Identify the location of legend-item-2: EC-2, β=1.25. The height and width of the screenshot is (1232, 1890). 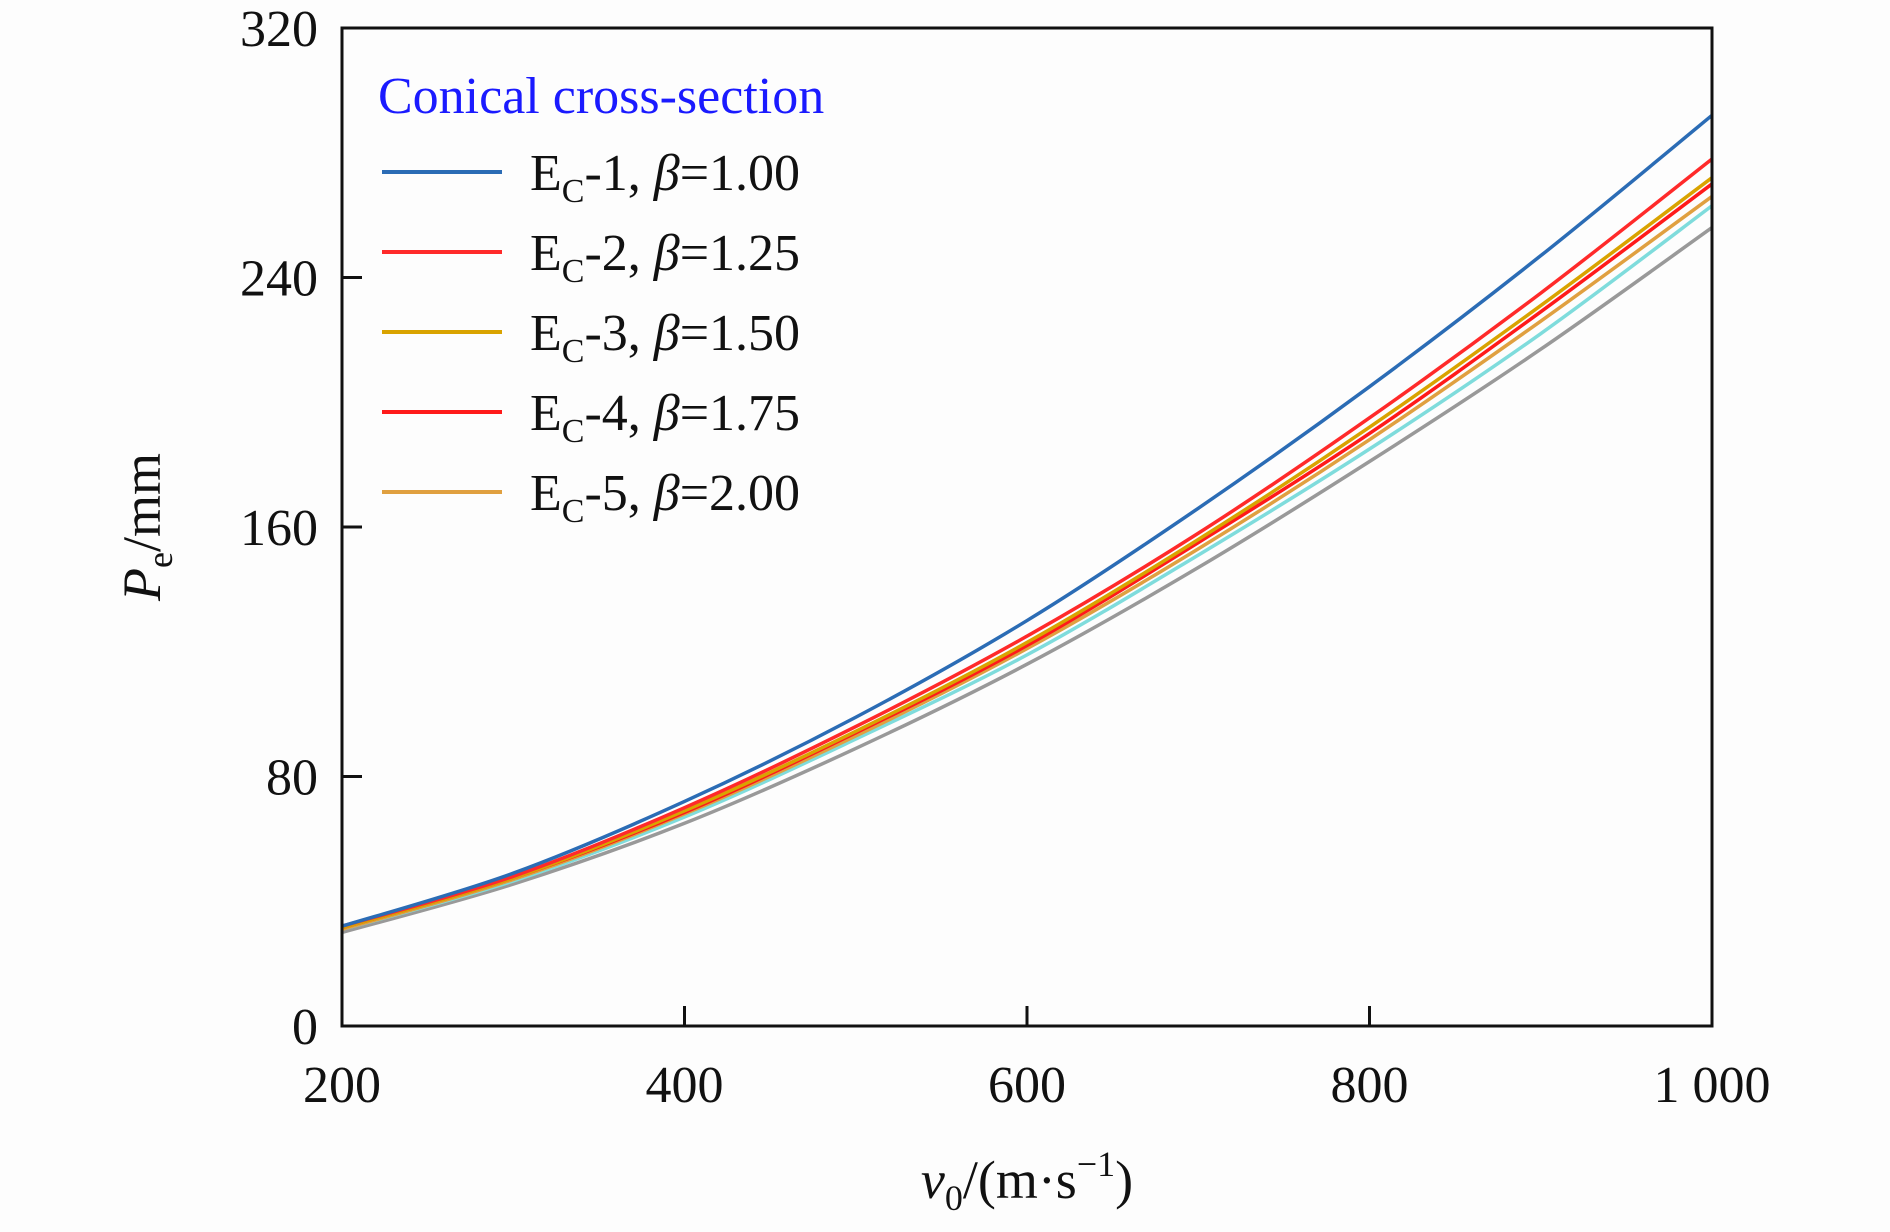
(591, 257).